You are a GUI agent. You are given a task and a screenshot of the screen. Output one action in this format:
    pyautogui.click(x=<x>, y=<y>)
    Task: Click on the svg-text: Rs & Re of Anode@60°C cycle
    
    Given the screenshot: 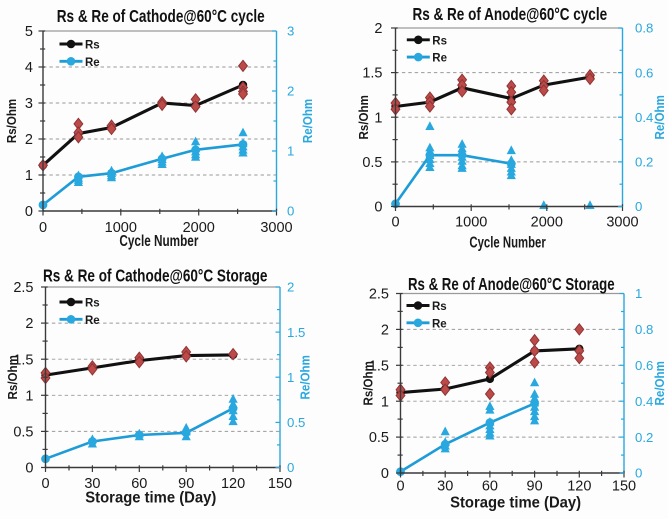 What is the action you would take?
    pyautogui.click(x=510, y=14)
    